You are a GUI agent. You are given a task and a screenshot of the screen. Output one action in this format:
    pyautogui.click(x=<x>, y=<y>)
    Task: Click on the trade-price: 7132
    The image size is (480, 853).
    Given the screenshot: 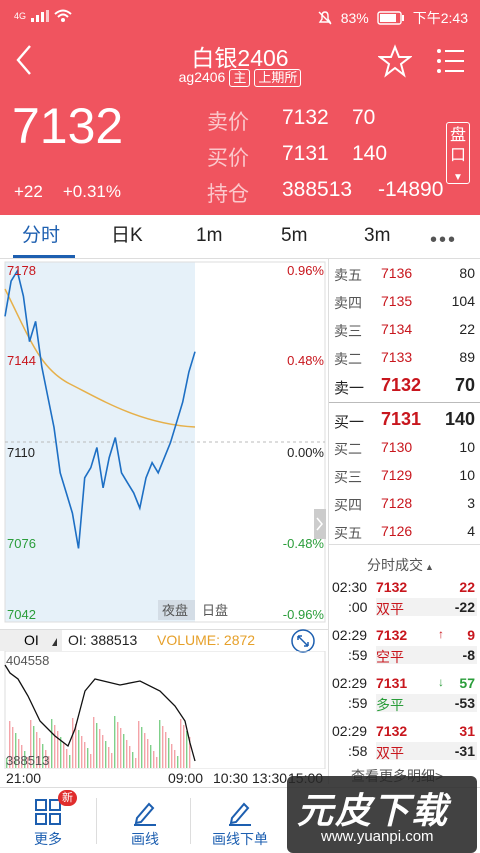 What is the action you would take?
    pyautogui.click(x=392, y=635)
    